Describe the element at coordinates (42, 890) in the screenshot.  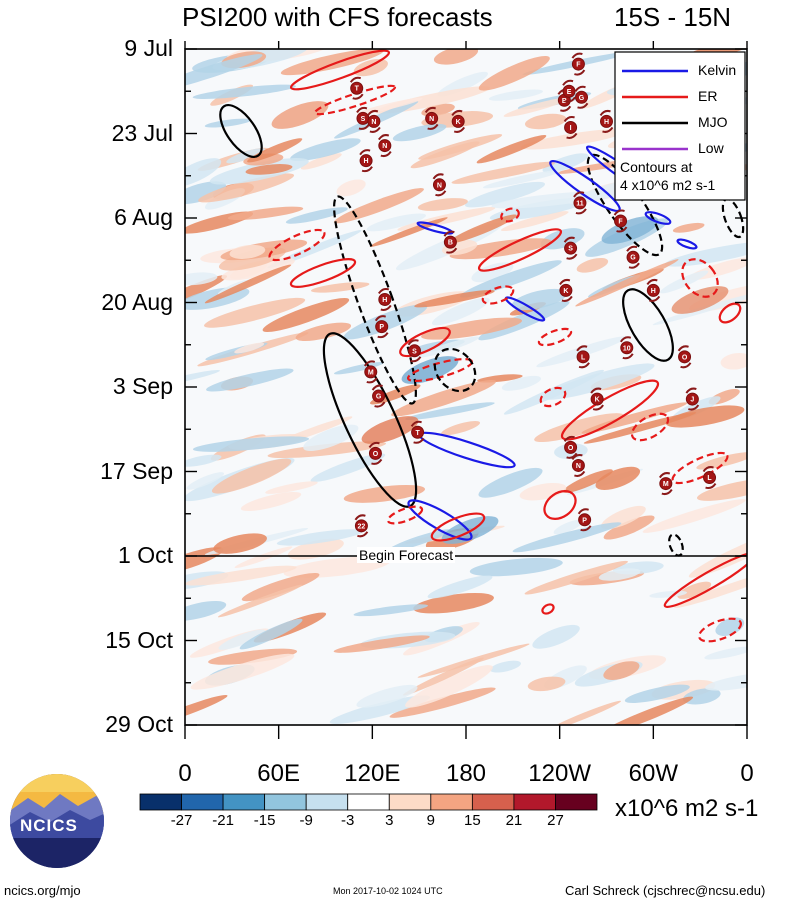
I see `footer-site: ncics.org/mjo` at that location.